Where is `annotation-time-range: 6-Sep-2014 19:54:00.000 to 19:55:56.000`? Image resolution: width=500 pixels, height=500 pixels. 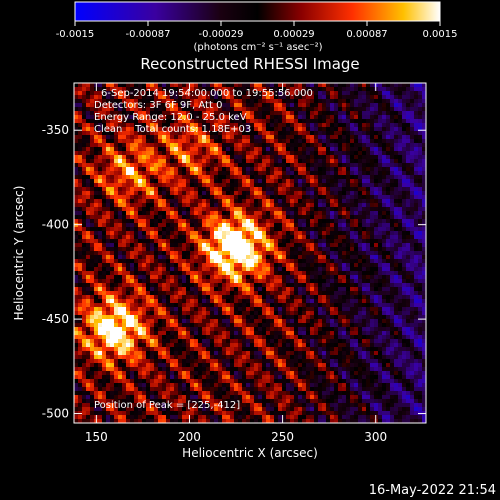
annotation-time-range: 6-Sep-2014 19:54:00.000 to 19:55:56.000 is located at coordinates (207, 93).